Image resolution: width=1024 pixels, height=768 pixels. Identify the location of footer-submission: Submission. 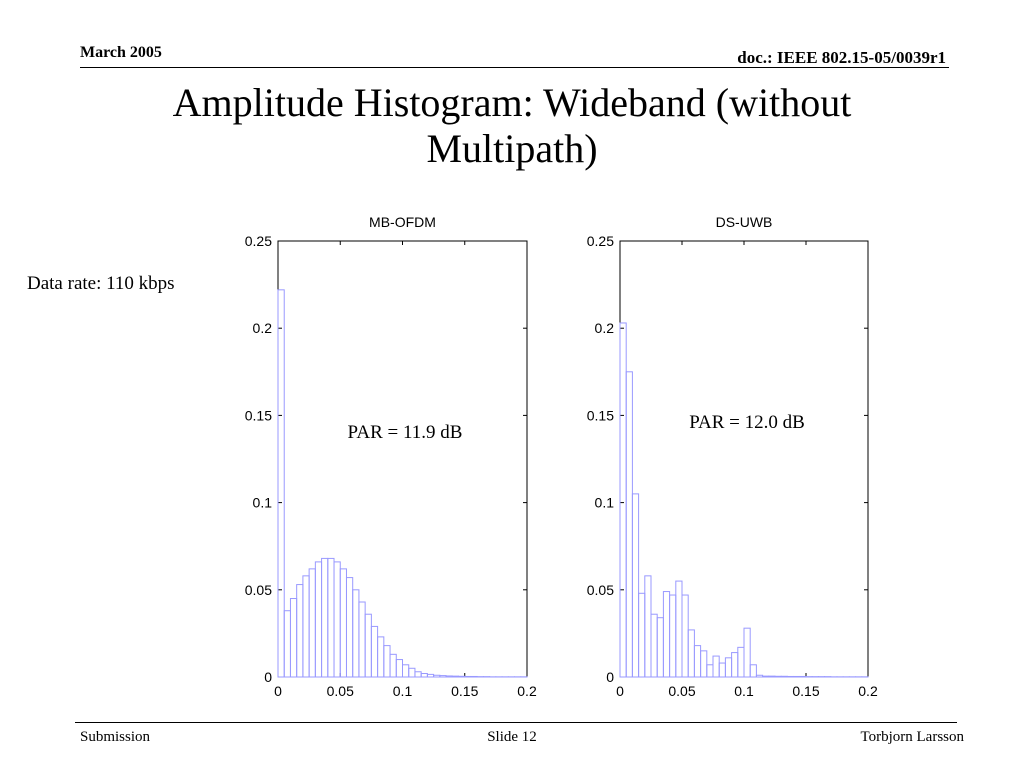
(115, 737).